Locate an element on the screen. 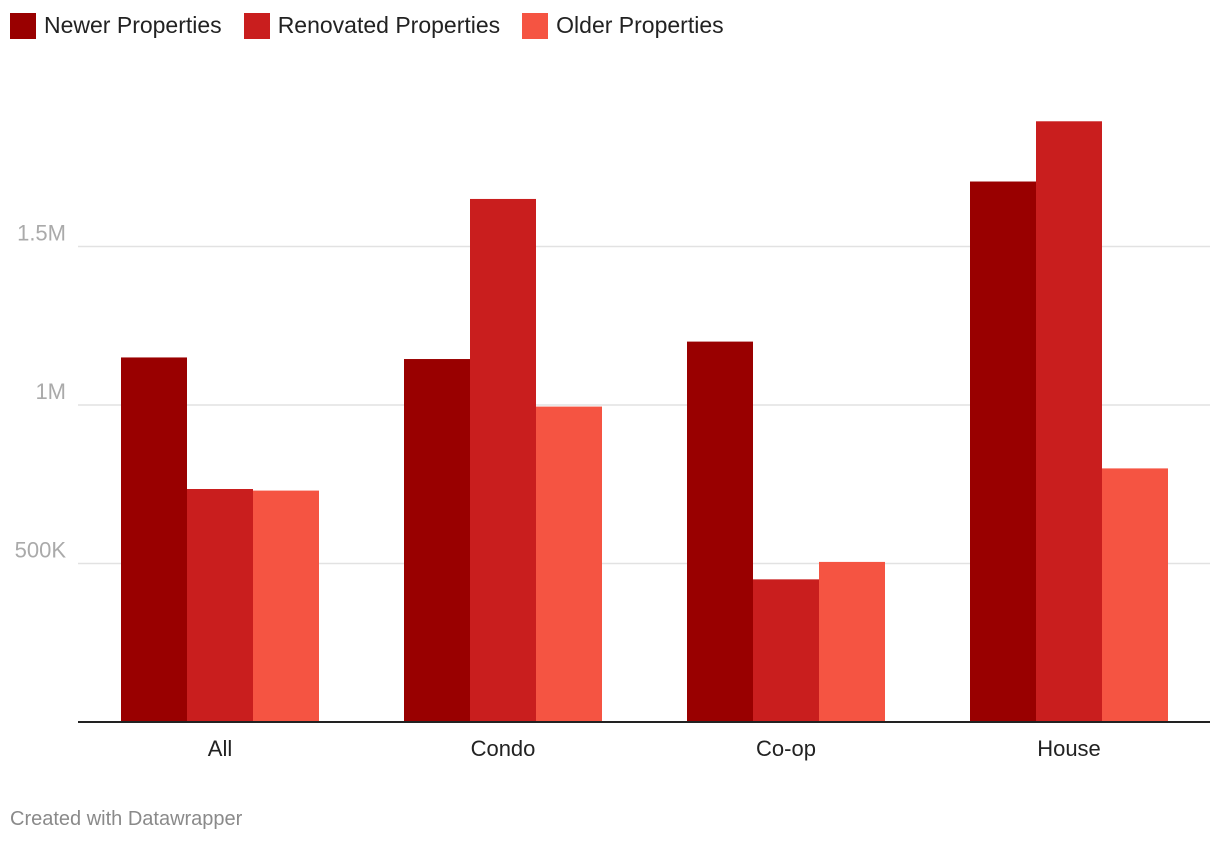 The height and width of the screenshot is (844, 1220). x-category-label: House is located at coordinates (1069, 748).